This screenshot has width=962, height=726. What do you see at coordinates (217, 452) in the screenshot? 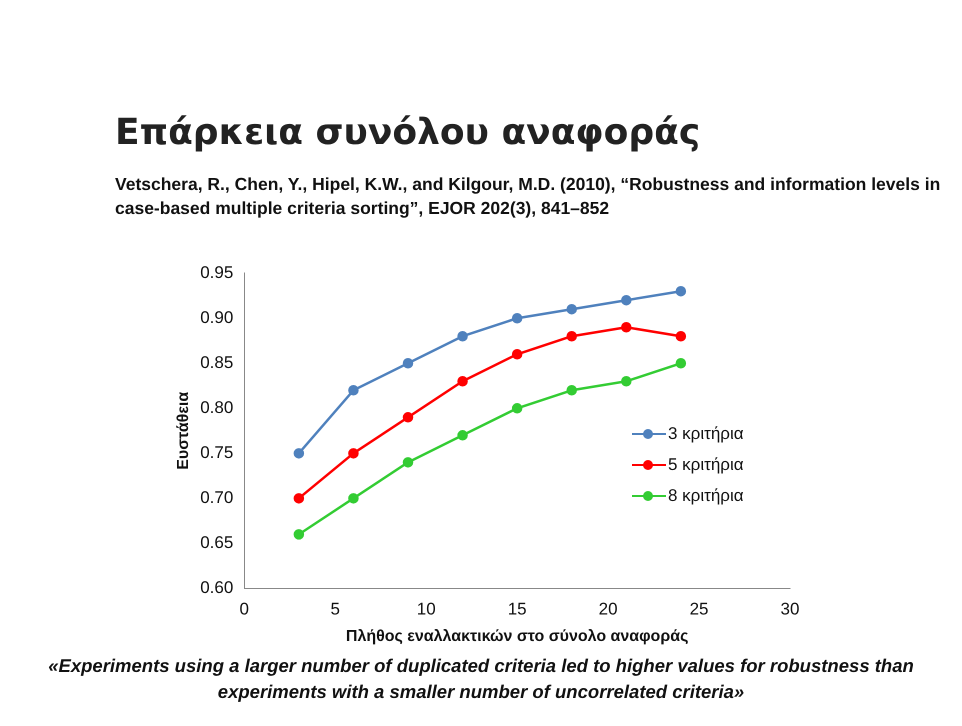
I see `y-tick-label: 0.75` at bounding box center [217, 452].